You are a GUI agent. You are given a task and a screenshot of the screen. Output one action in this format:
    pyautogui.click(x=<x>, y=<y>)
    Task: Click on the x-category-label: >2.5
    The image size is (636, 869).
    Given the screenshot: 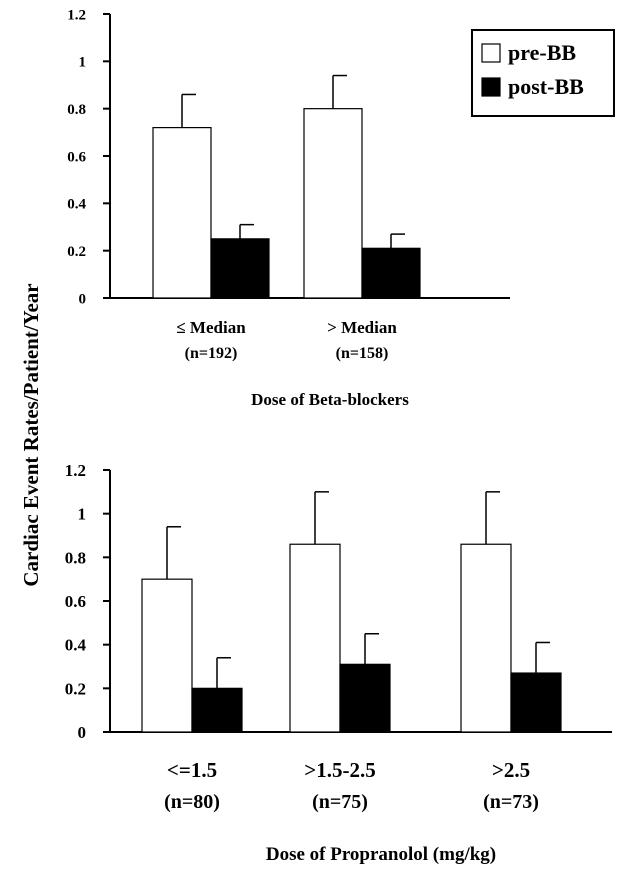 What is the action you would take?
    pyautogui.click(x=511, y=770)
    